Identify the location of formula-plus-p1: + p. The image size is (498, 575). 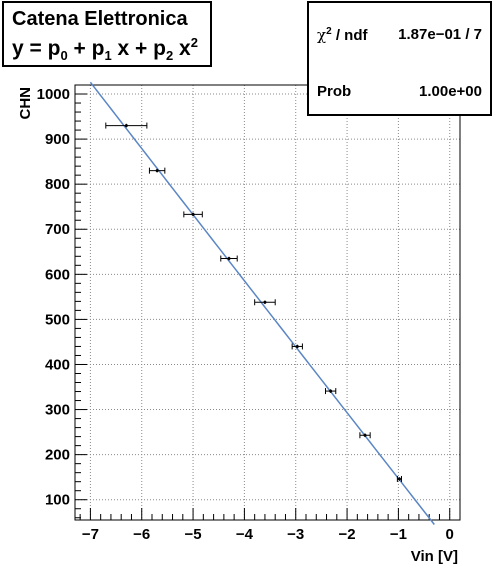
(86, 48).